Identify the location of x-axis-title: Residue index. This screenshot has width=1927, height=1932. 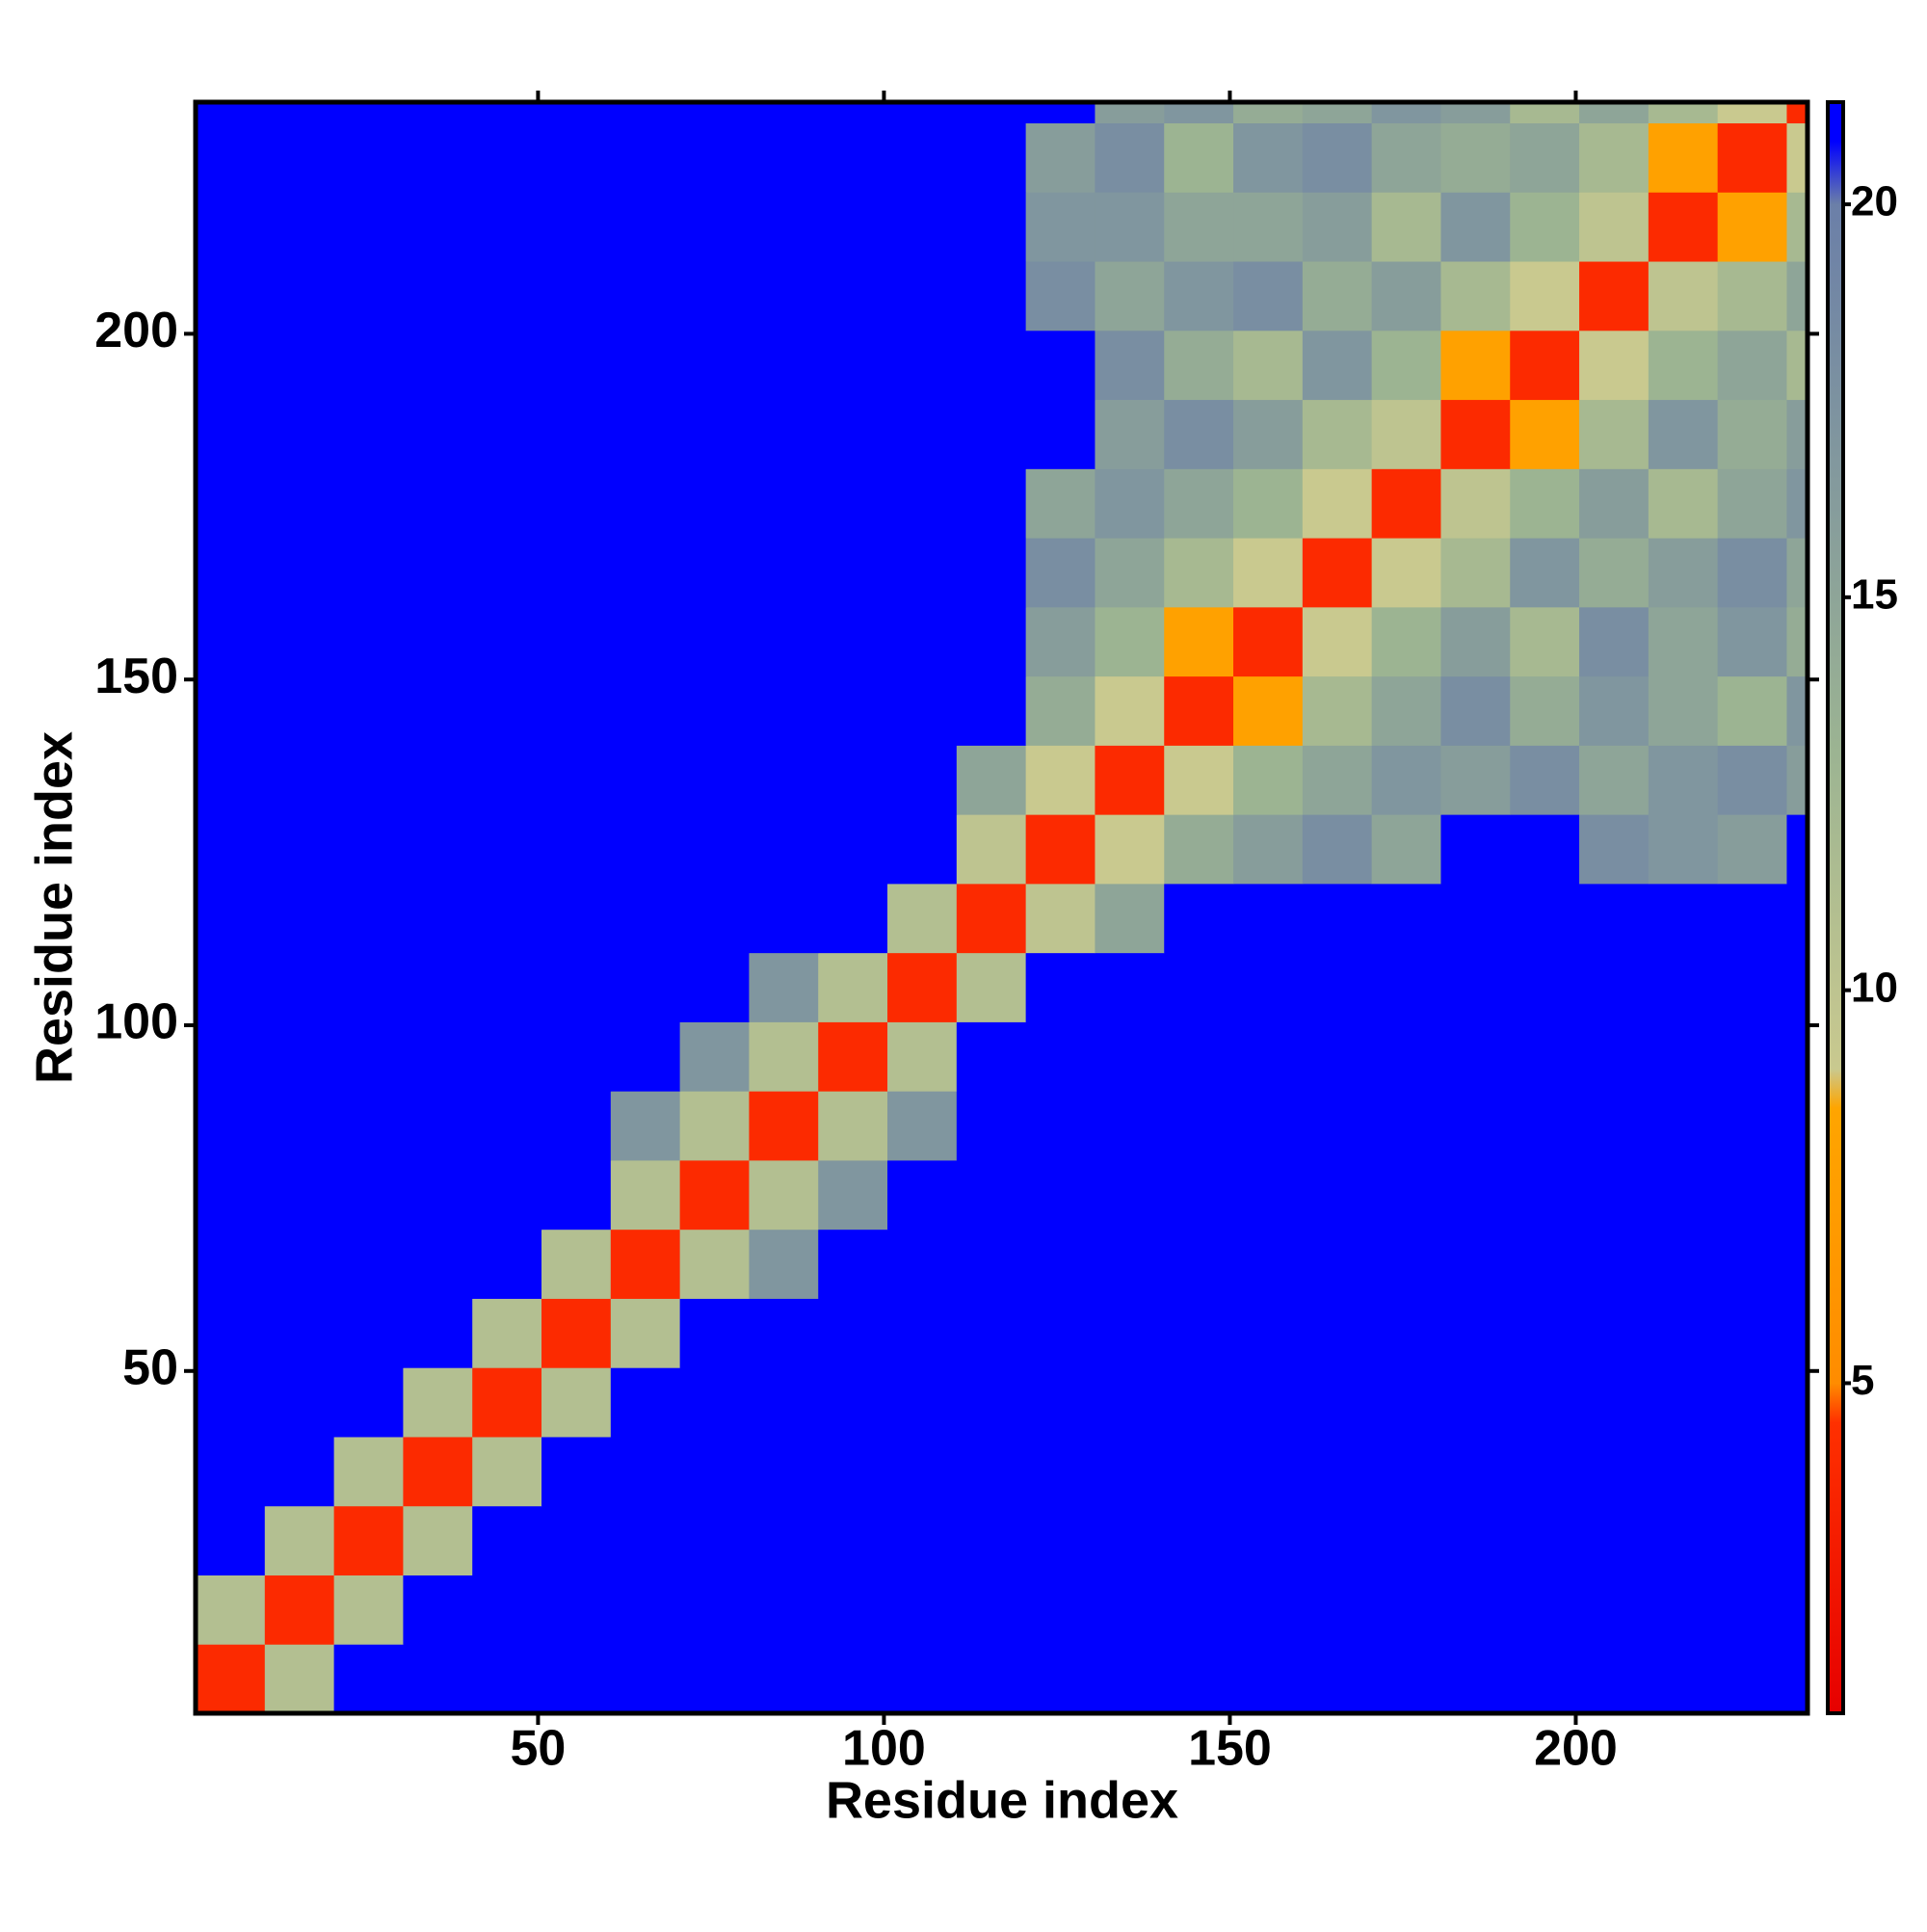
(1002, 1800).